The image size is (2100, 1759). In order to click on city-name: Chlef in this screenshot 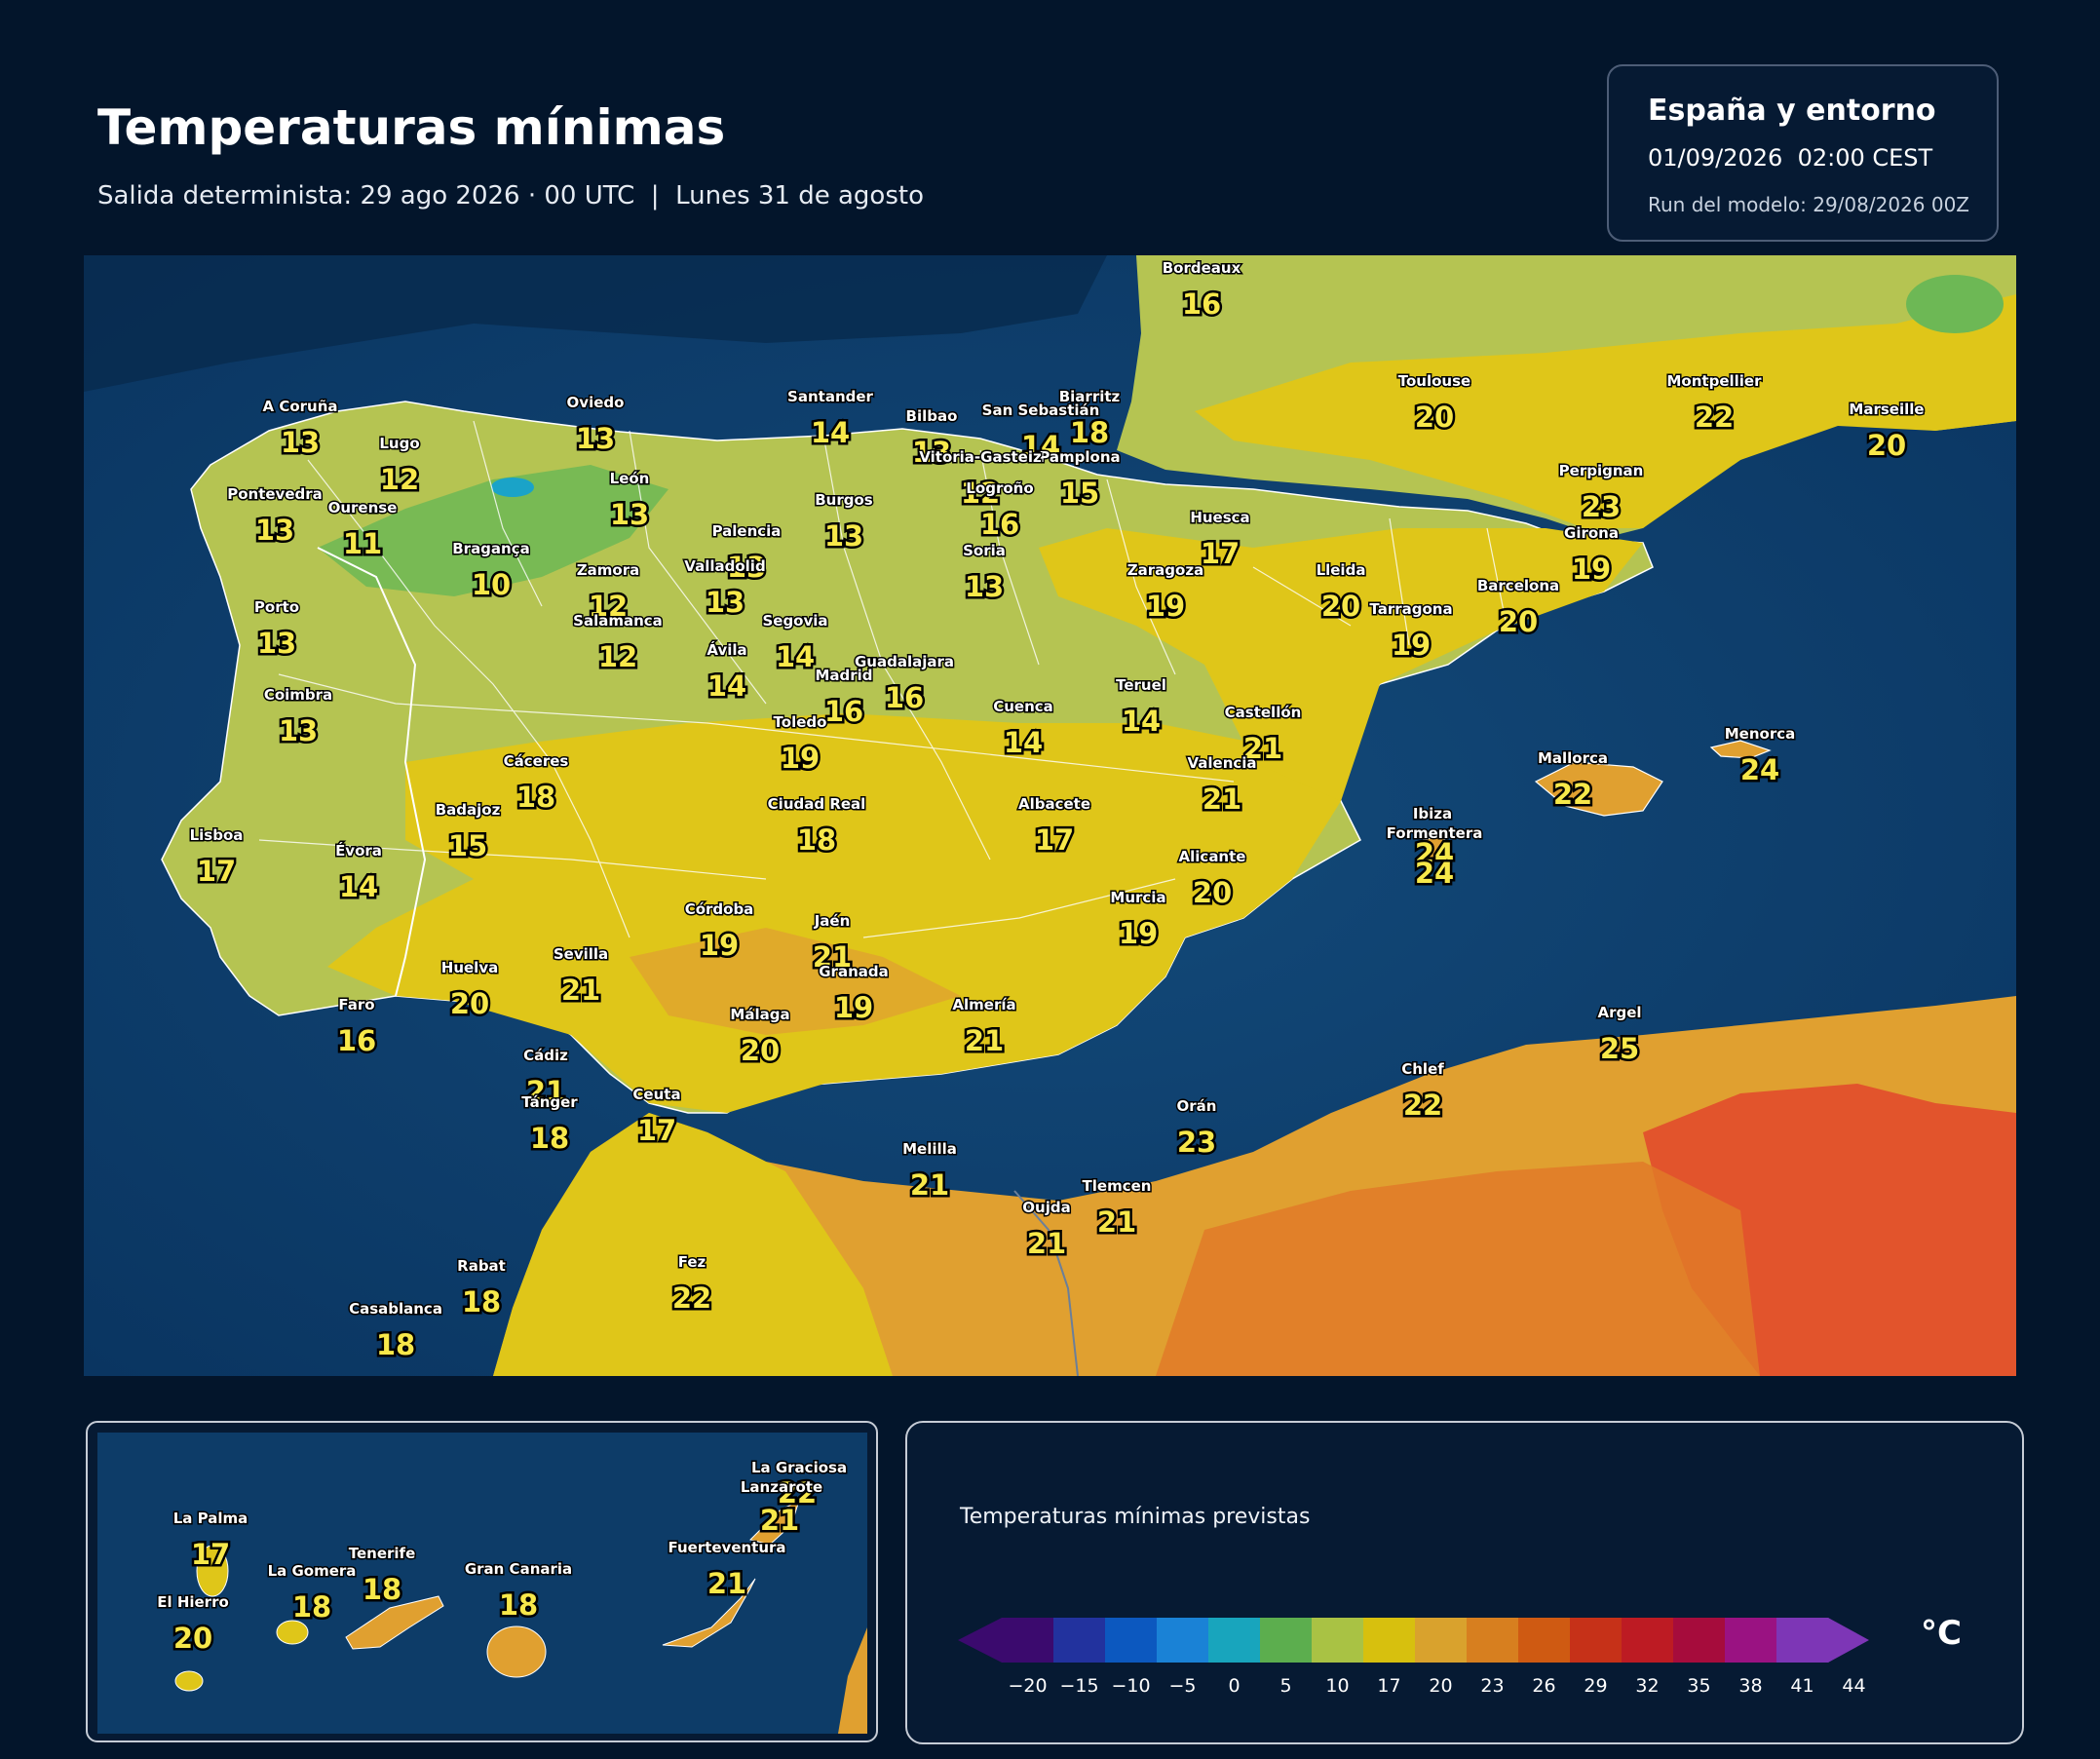, I will do `click(1422, 1069)`.